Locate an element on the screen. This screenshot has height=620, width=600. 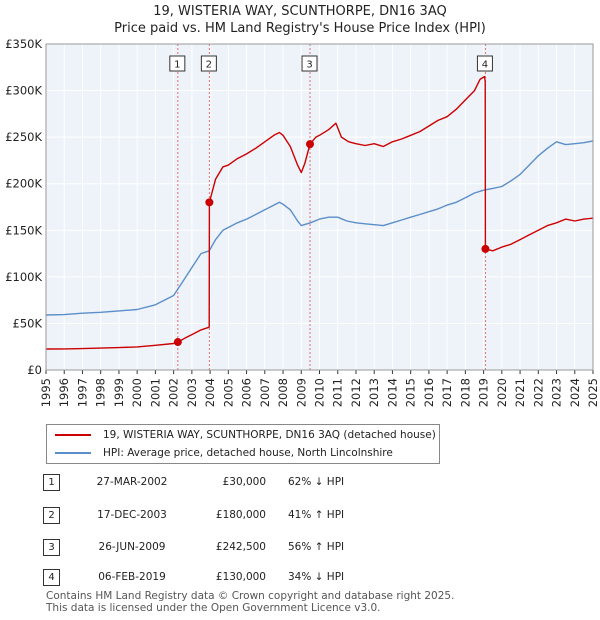
sale-row: 4 06-FEB-2019 £130,000 34% ↓ HPI is located at coordinates (300, 577).